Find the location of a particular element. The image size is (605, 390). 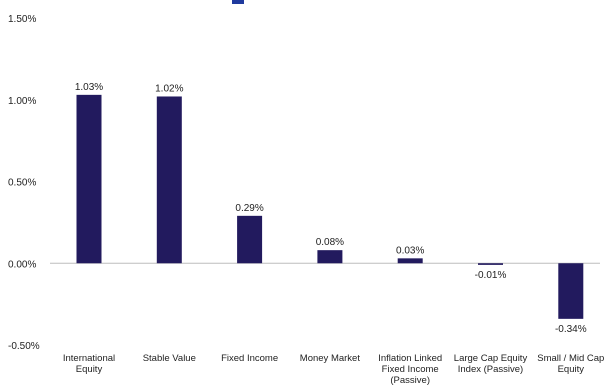

data-label: -0.01% is located at coordinates (491, 275).